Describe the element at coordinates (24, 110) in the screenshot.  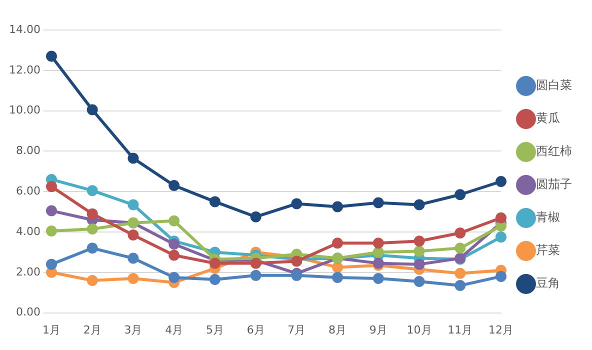
I see `y-tick-label: 10.00` at that location.